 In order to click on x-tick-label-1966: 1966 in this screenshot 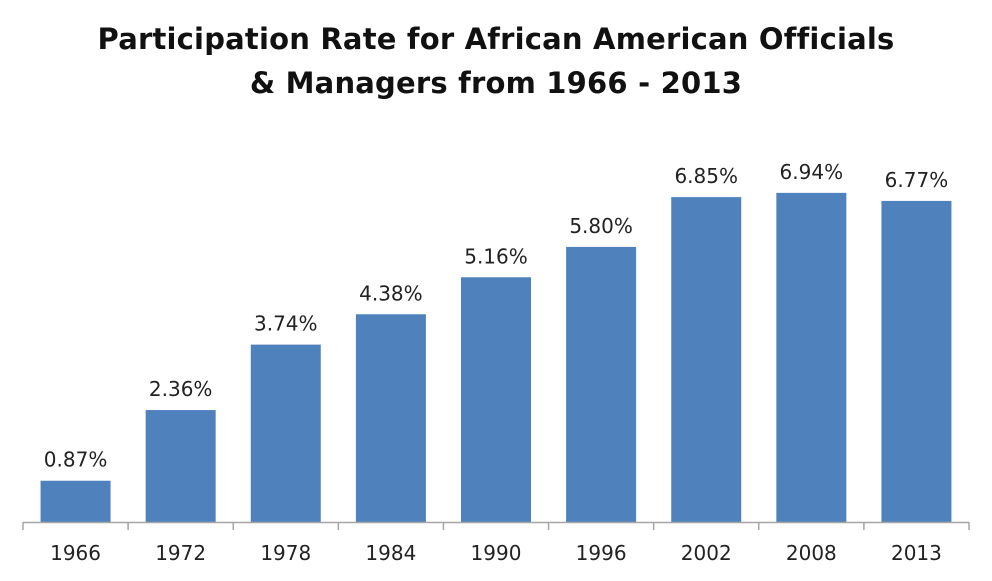, I will do `click(75, 553)`.